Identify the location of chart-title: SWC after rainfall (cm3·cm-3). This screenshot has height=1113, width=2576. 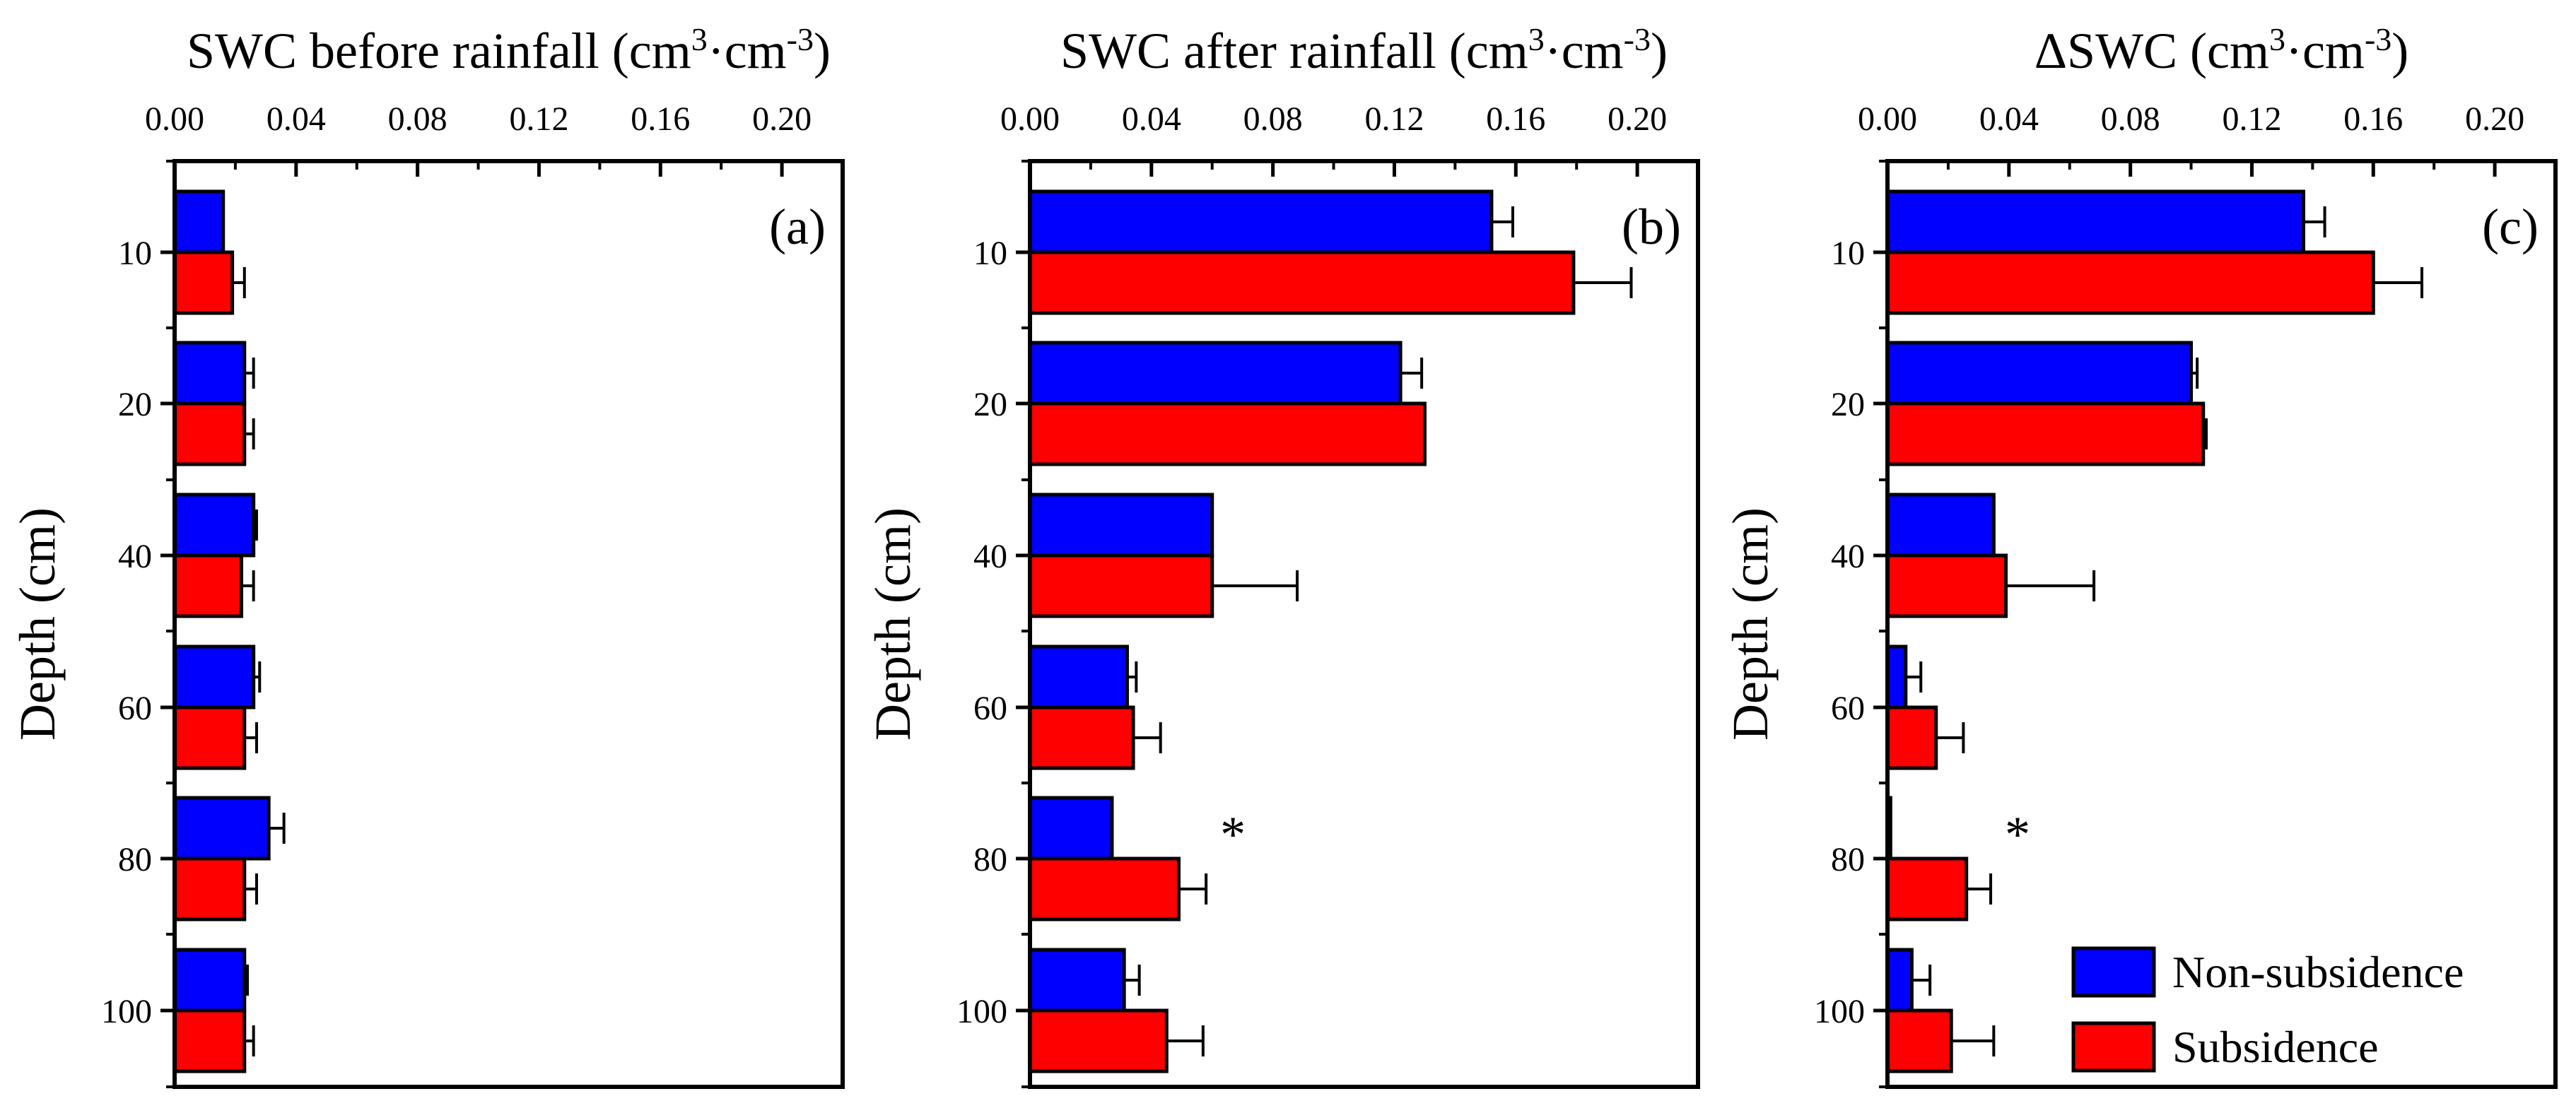
(1364, 50).